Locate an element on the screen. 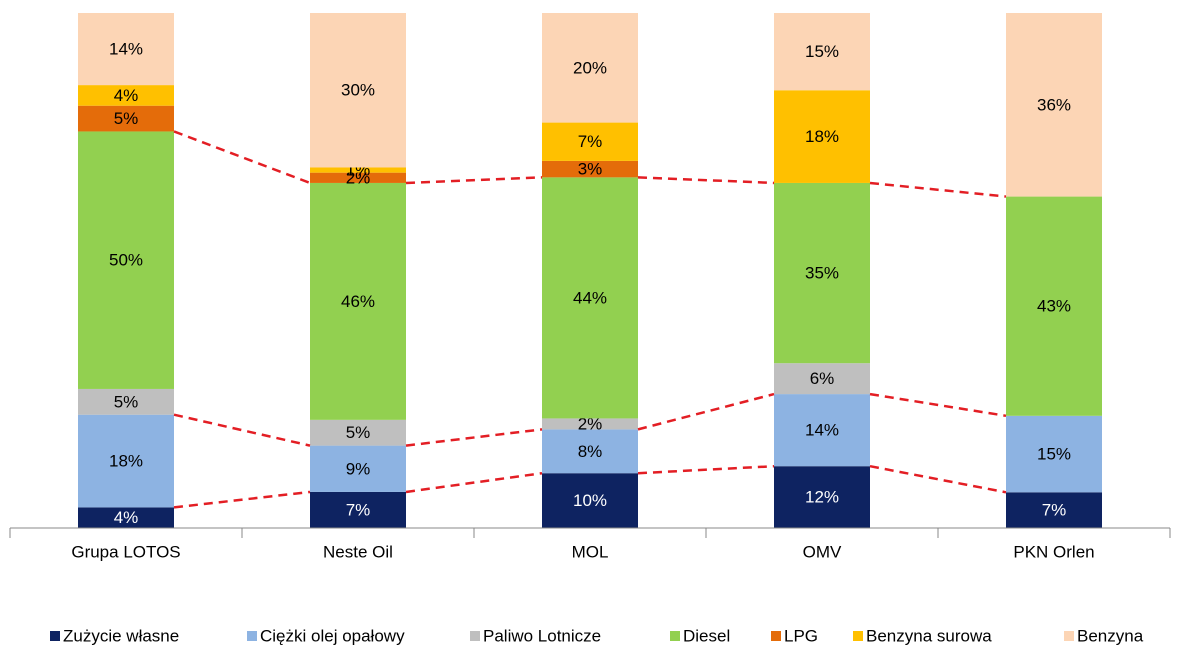 This screenshot has height=648, width=1179. legend-label: Paliwo Lotnicze is located at coordinates (542, 635).